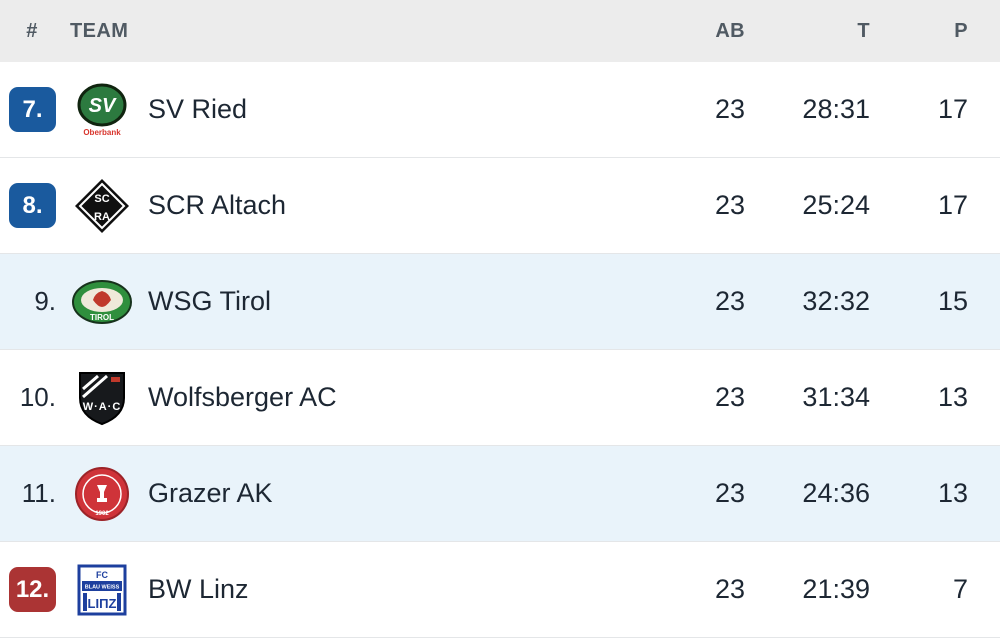 This screenshot has height=638, width=1000. Describe the element at coordinates (32, 109) in the screenshot. I see `position-badge: 7.` at that location.